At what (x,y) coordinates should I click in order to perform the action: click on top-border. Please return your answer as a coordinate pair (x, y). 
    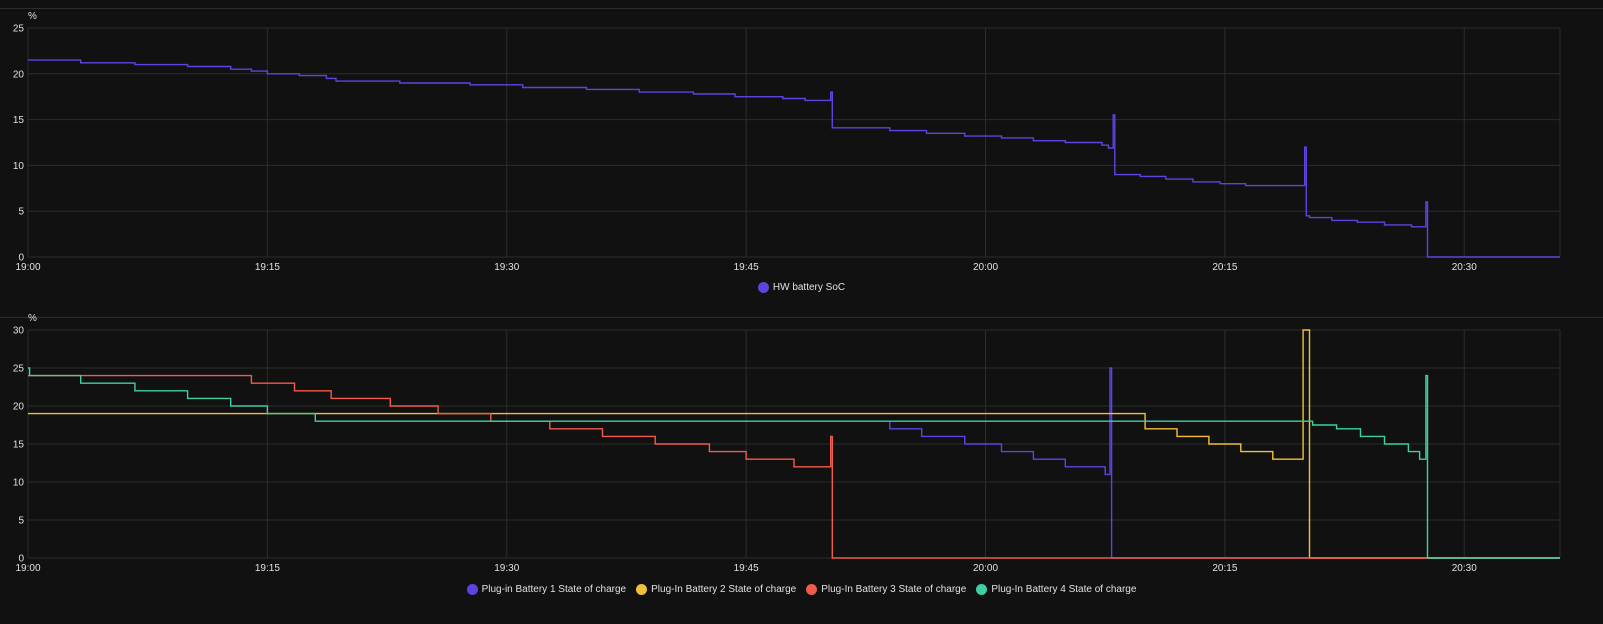
    Looking at the image, I should click on (801, 8).